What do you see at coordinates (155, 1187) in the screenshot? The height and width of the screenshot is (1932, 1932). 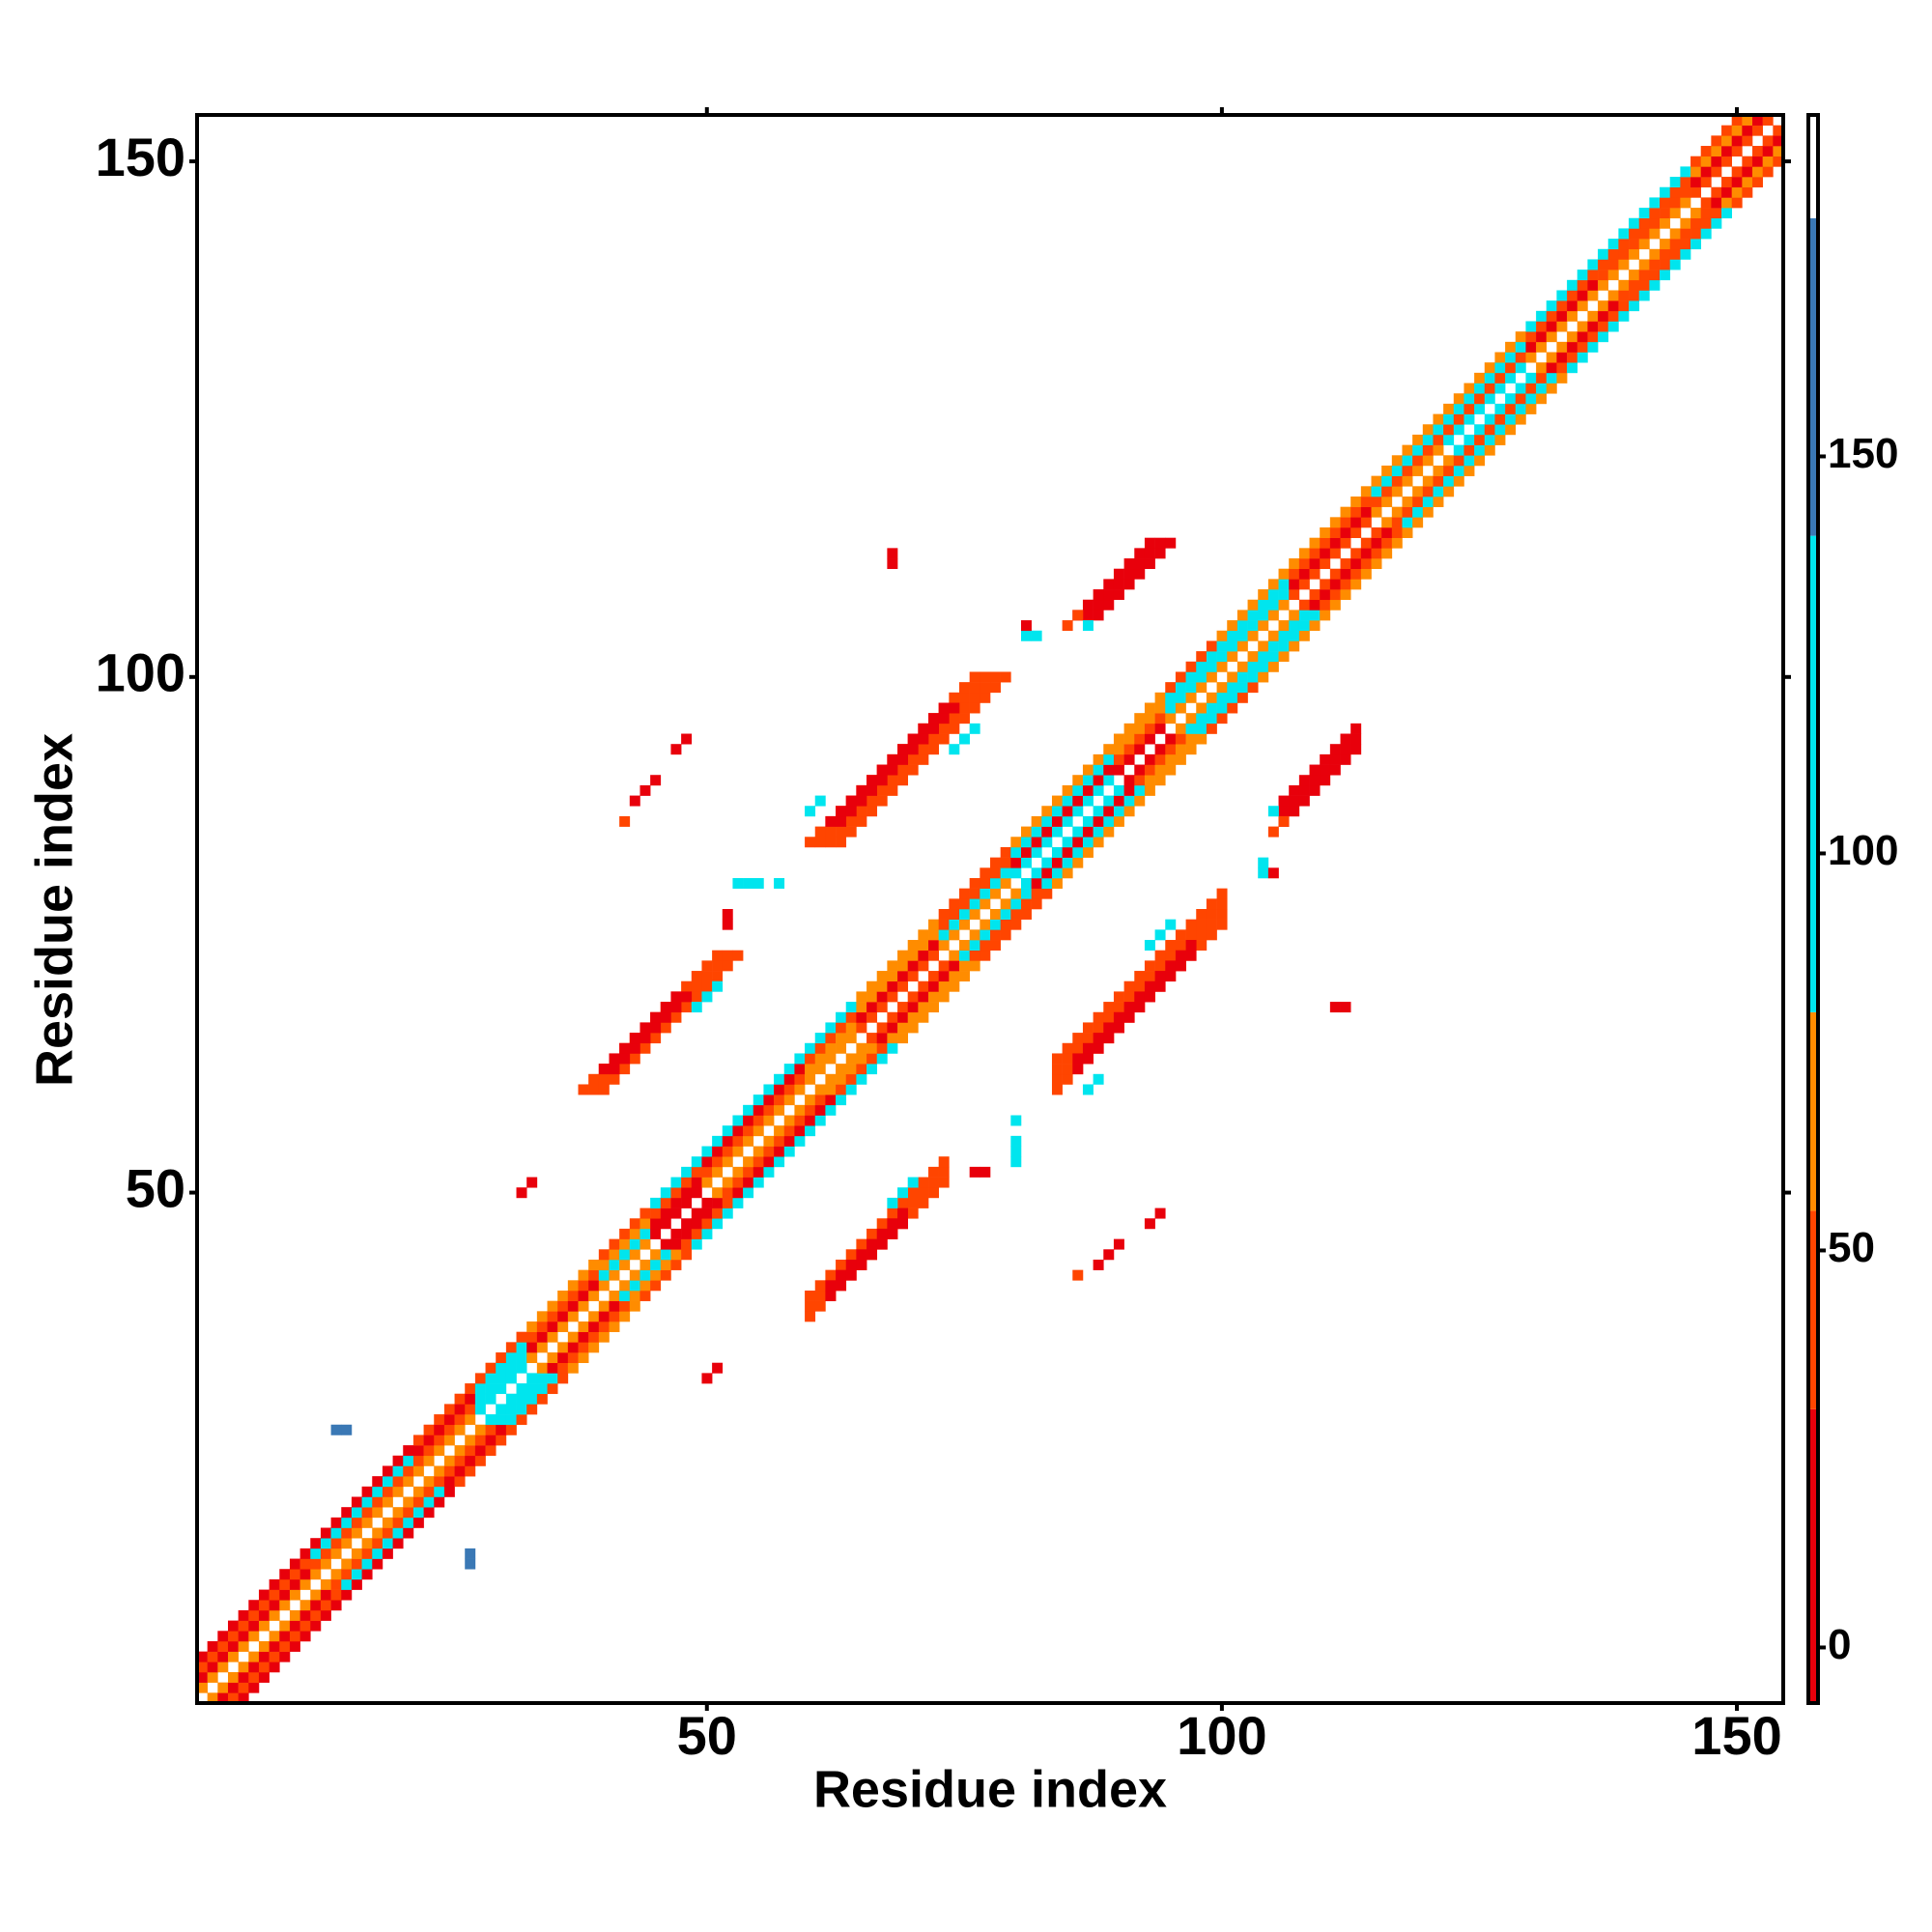 I see `y-tick-label: 50` at bounding box center [155, 1187].